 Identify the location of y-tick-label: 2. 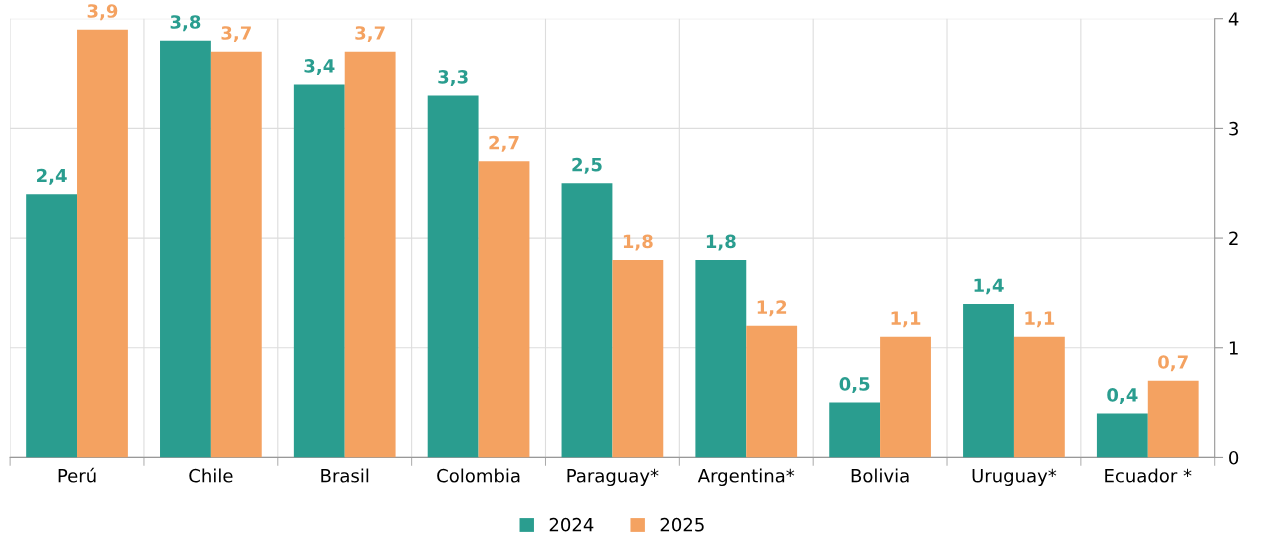
(1233, 238).